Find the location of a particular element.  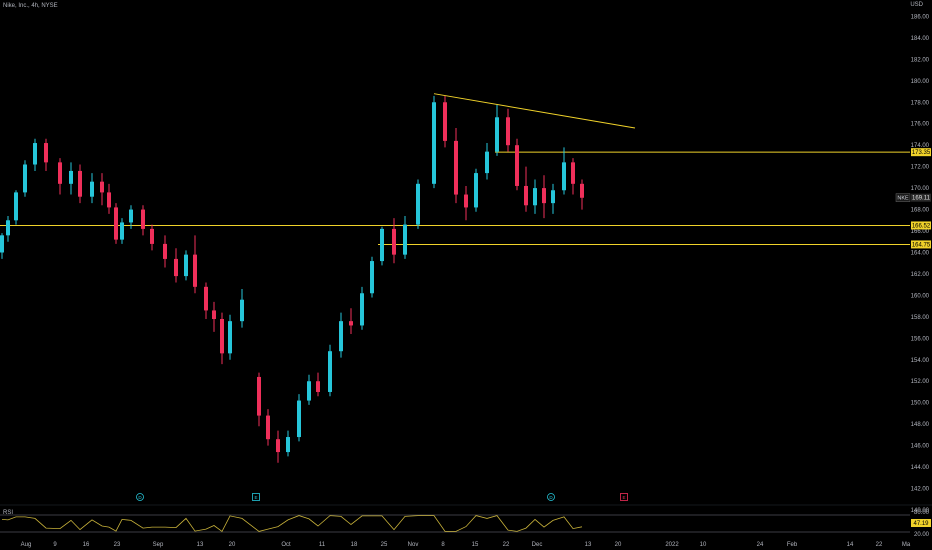

price-tick-label: 172.00 is located at coordinates (920, 168).